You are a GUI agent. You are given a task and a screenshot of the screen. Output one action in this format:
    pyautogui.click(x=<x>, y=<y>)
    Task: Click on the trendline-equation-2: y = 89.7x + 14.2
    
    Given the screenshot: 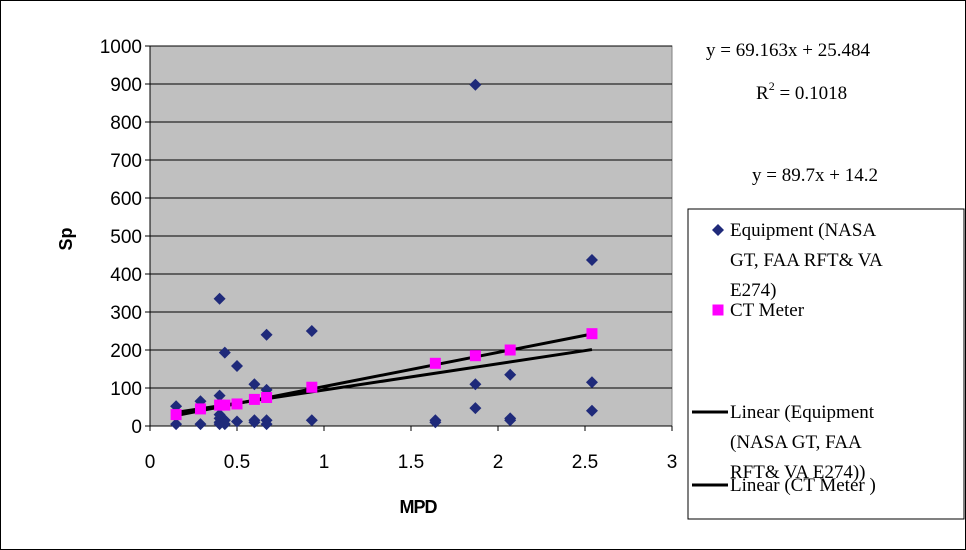 What is the action you would take?
    pyautogui.click(x=815, y=175)
    